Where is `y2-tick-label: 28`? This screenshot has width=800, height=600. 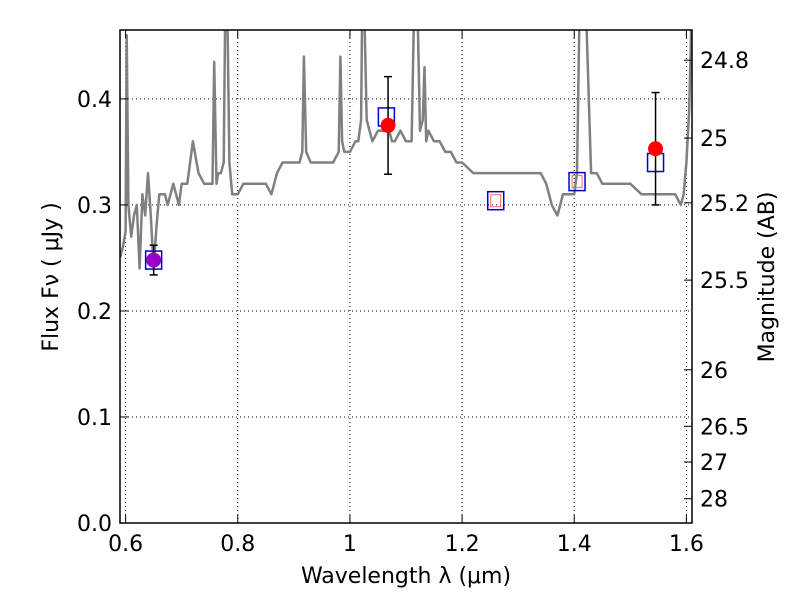
y2-tick-label: 28 is located at coordinates (714, 500).